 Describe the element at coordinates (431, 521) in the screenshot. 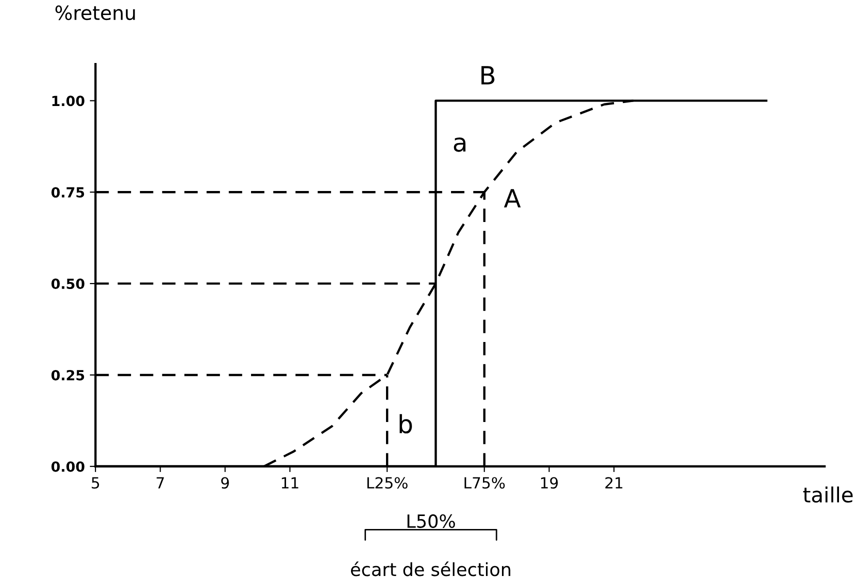

I see `text: L50%` at that location.